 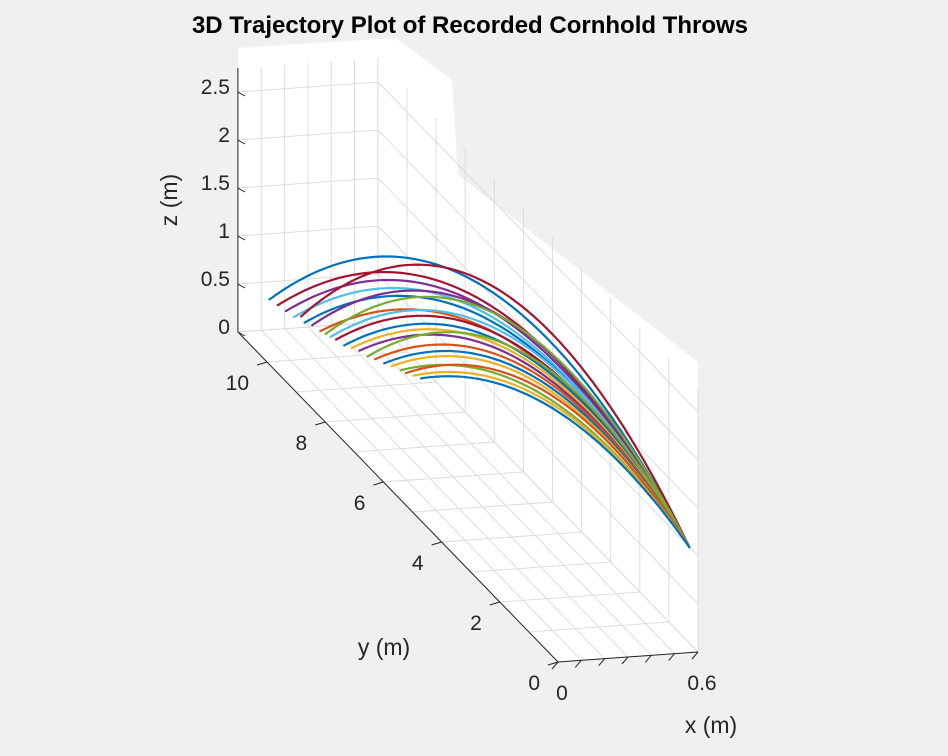 I want to click on y-tick-label: 8, so click(x=302, y=443).